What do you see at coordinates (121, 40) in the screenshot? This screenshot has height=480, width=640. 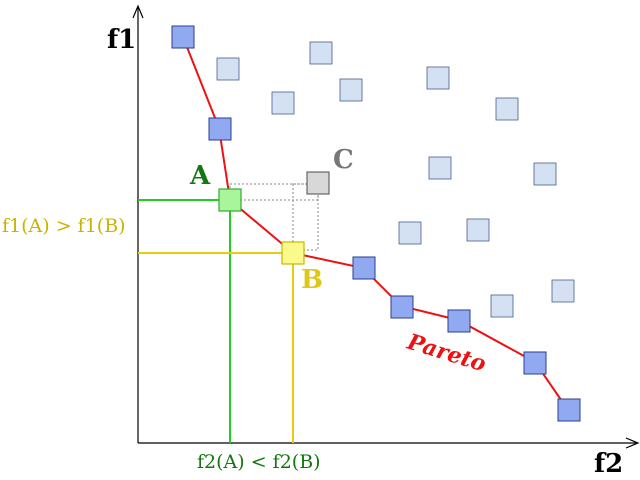 I see `y-axis-label: f1` at bounding box center [121, 40].